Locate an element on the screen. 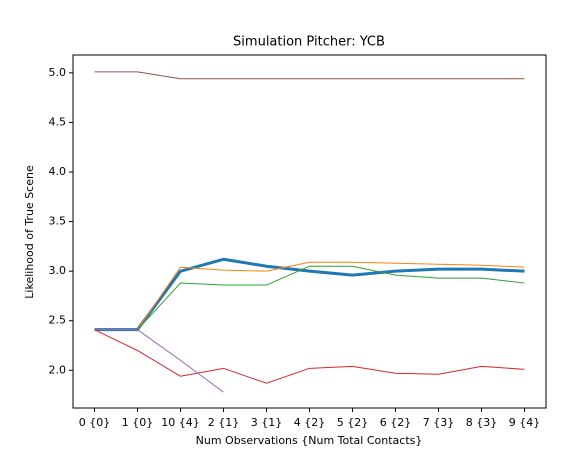 This screenshot has height=459, width=586. y-axis-label: Likelihood of True Scene is located at coordinates (29, 232).